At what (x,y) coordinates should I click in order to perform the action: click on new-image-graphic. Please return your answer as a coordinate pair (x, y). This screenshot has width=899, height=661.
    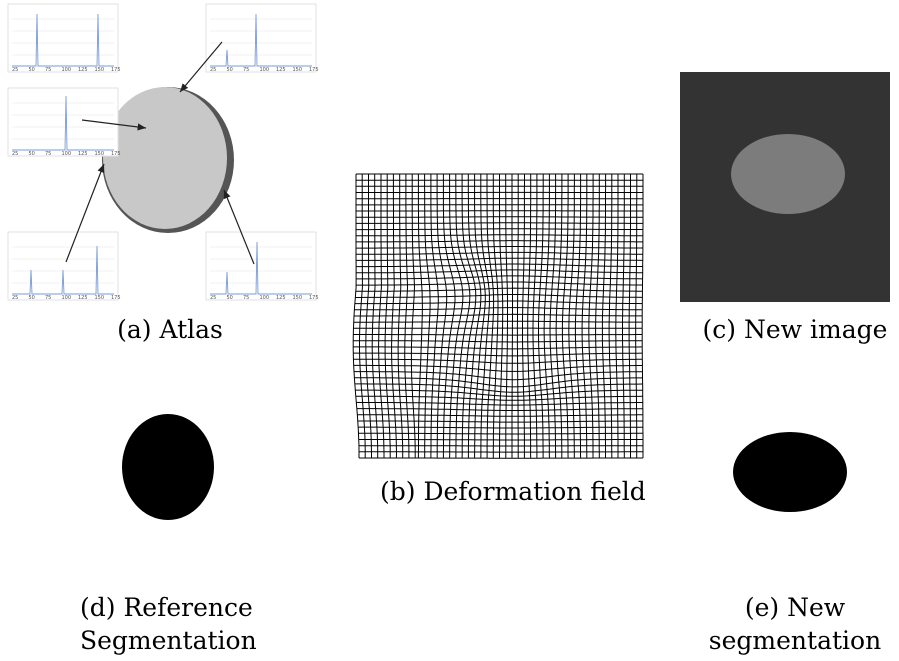
    Looking at the image, I should click on (788, 174).